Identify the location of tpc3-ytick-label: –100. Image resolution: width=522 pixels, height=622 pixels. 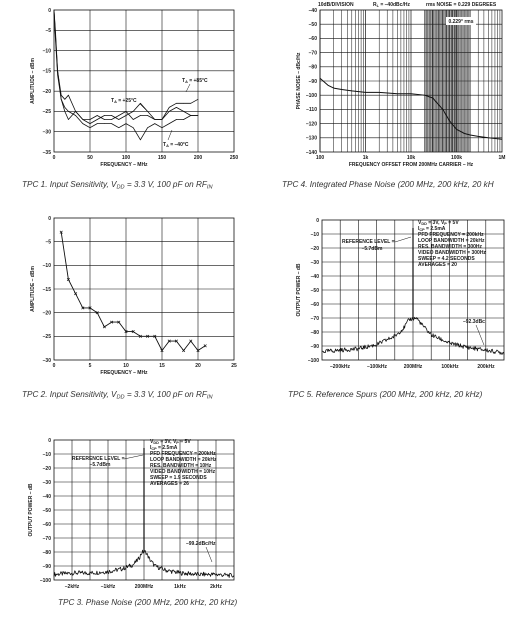
(45, 581).